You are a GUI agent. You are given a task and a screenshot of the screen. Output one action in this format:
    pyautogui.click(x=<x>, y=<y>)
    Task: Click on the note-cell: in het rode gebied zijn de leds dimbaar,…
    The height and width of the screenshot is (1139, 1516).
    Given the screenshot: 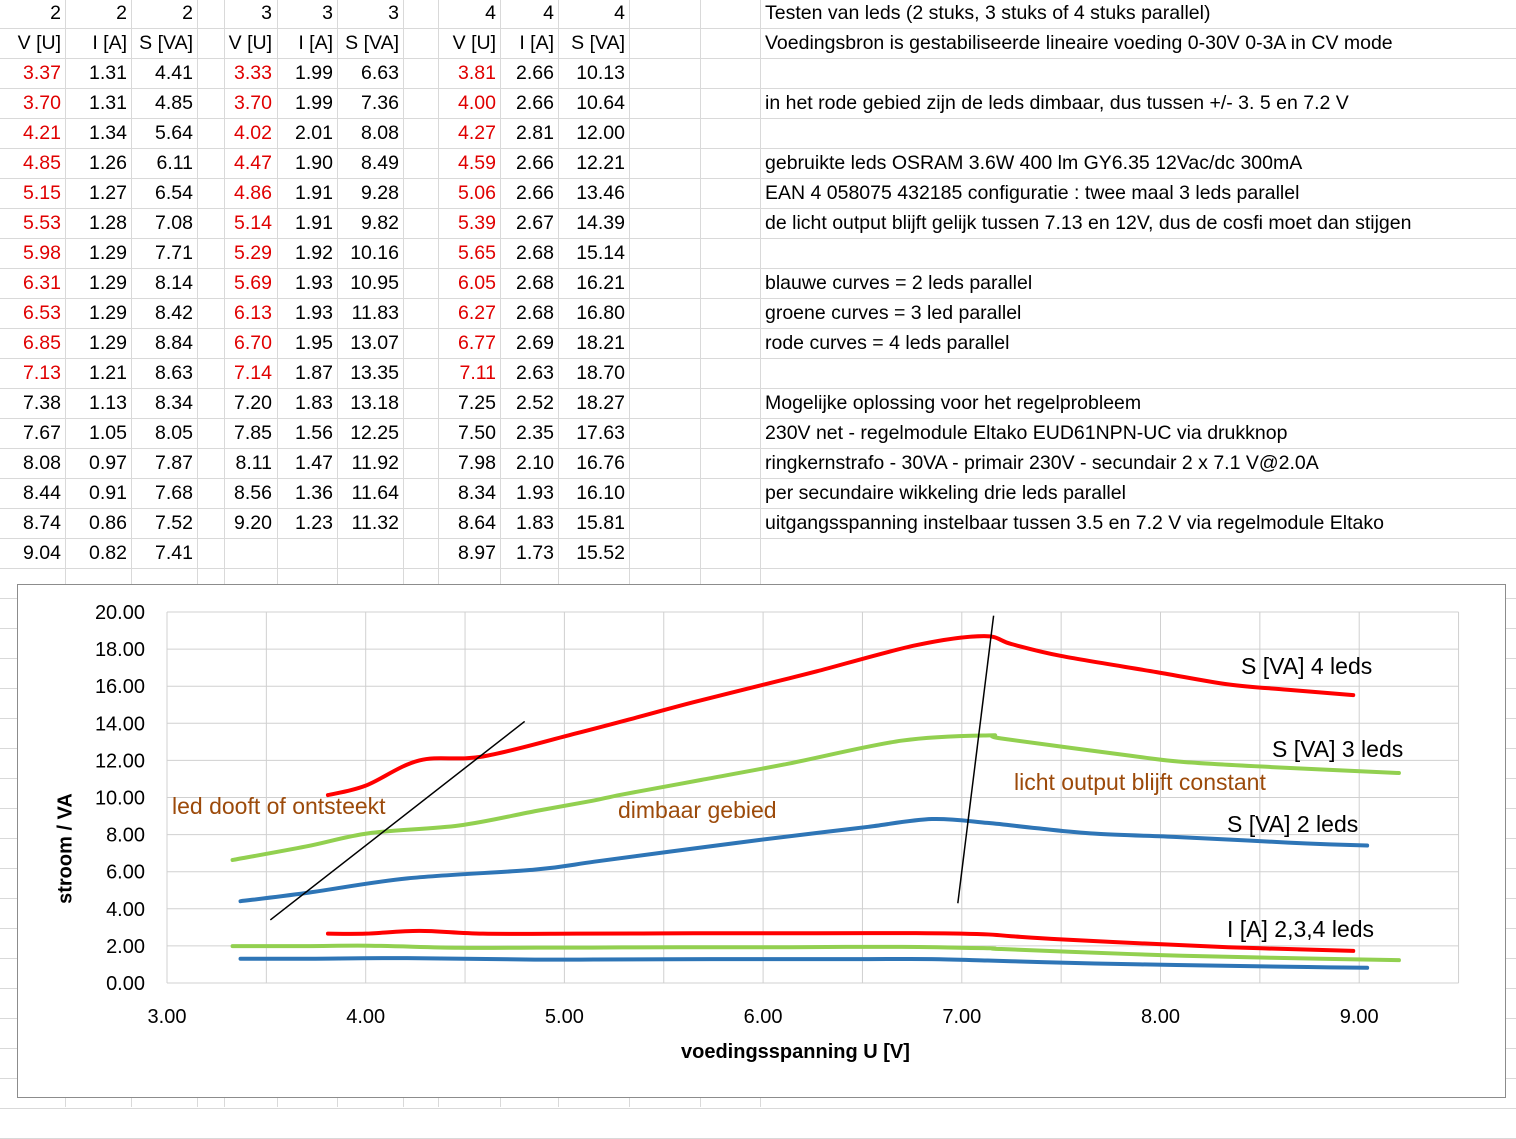 What is the action you would take?
    pyautogui.click(x=1057, y=103)
    